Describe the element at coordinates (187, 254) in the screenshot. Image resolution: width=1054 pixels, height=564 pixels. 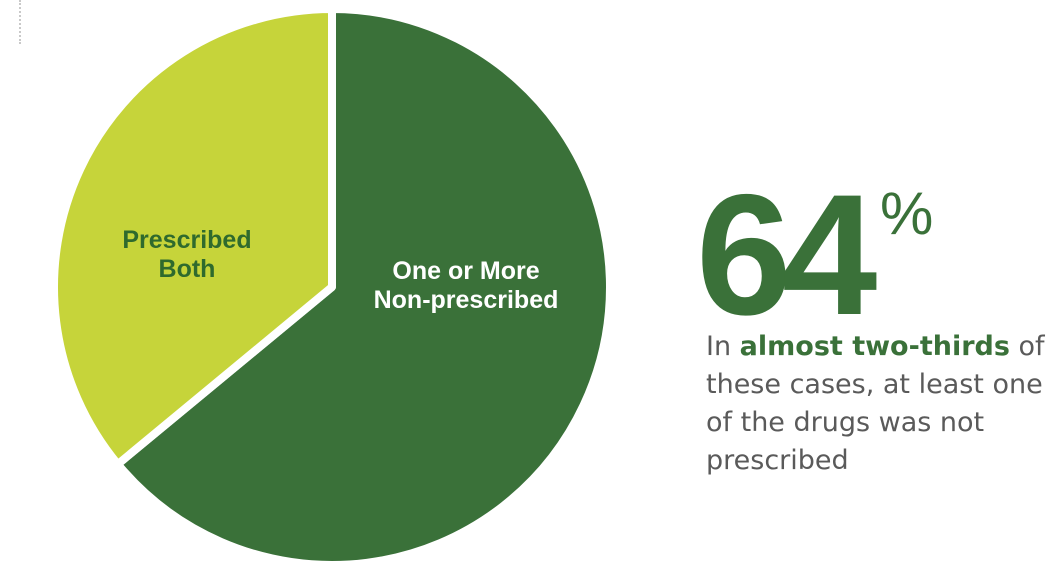
I see `slice-label-prescribed-both: Prescribed Both` at that location.